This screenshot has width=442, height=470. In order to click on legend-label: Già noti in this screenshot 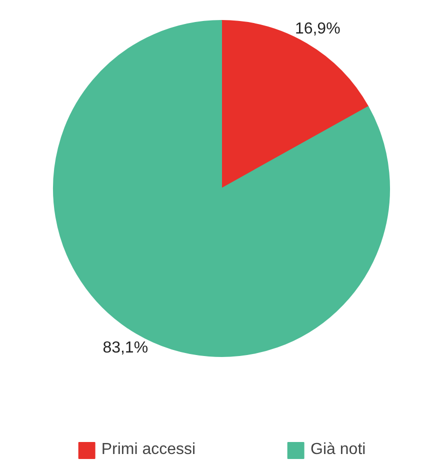, I will do `click(338, 450)`.